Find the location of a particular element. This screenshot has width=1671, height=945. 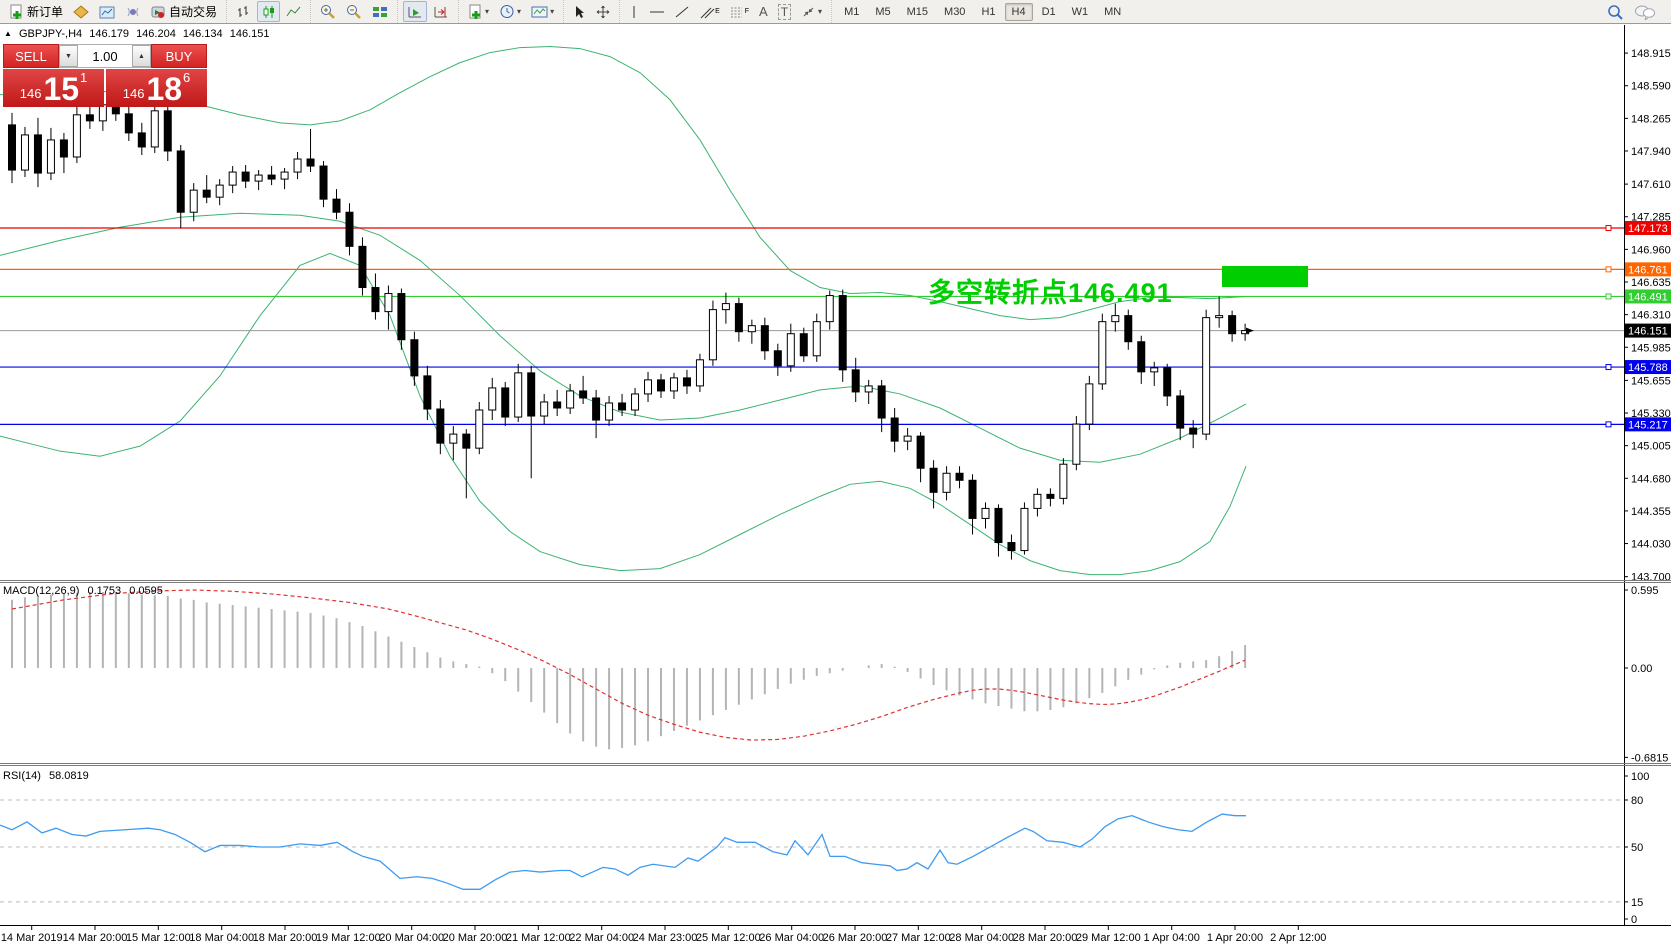

indicators-dropdown-arrow: ▾ is located at coordinates (487, 11).